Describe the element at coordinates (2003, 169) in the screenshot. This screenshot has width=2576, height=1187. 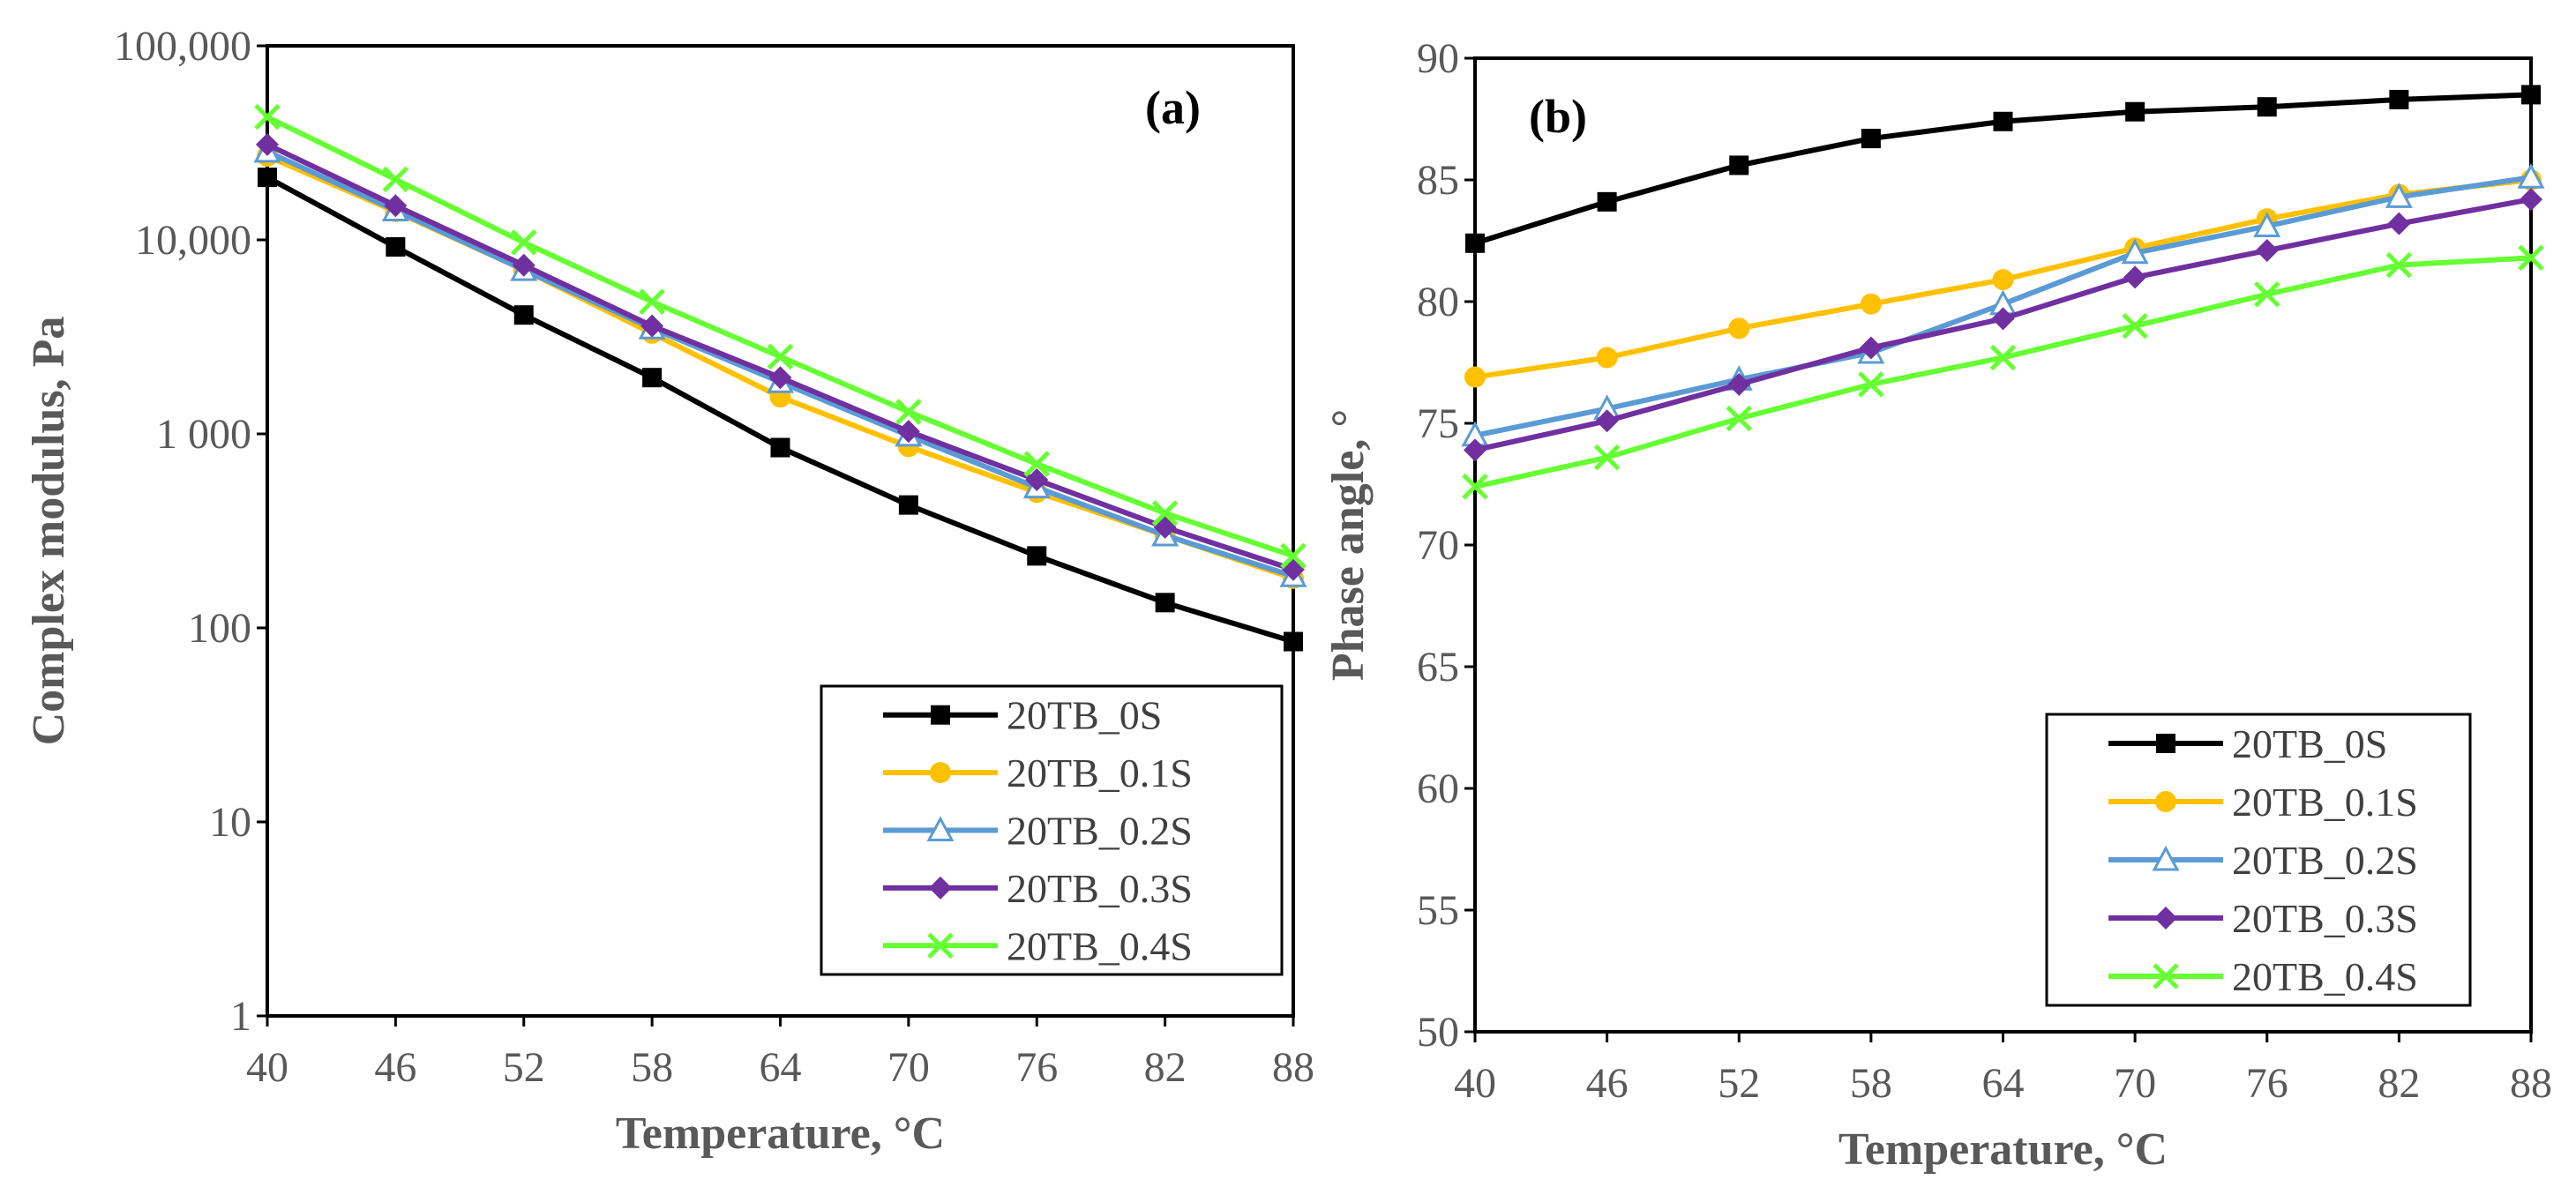
I see `series-20tb-0s` at that location.